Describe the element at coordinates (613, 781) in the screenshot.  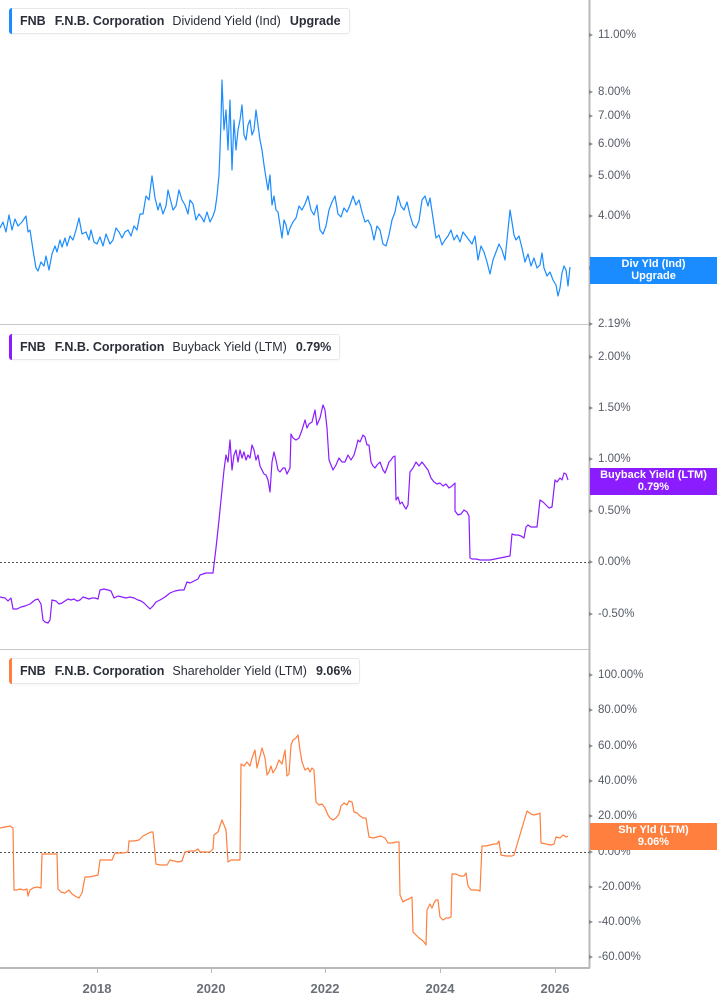
I see `y-tick-label: 40.00%` at that location.